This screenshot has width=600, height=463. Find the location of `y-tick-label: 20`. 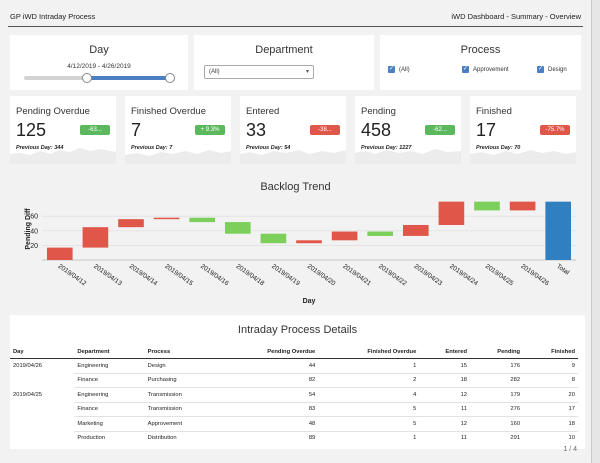

y-tick-label: 20 is located at coordinates (34, 246).